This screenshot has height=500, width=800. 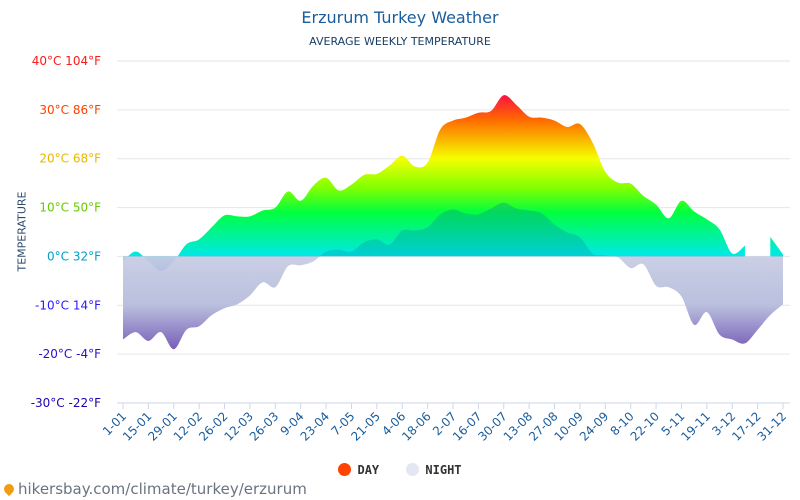 What do you see at coordinates (74, 256) in the screenshot?
I see `y-tick-label: 0°C 32°F` at bounding box center [74, 256].